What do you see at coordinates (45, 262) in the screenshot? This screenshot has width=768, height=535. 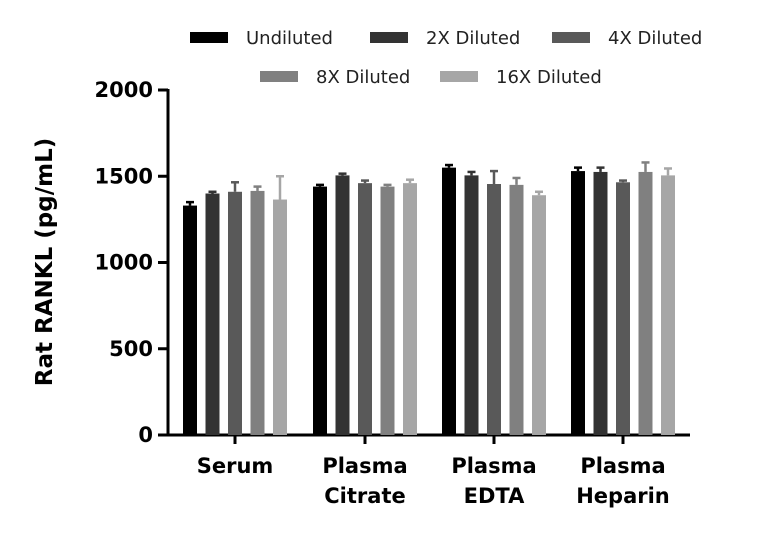 I see `y-axis-title: Rat RANKL (pg/mL)` at bounding box center [45, 262].